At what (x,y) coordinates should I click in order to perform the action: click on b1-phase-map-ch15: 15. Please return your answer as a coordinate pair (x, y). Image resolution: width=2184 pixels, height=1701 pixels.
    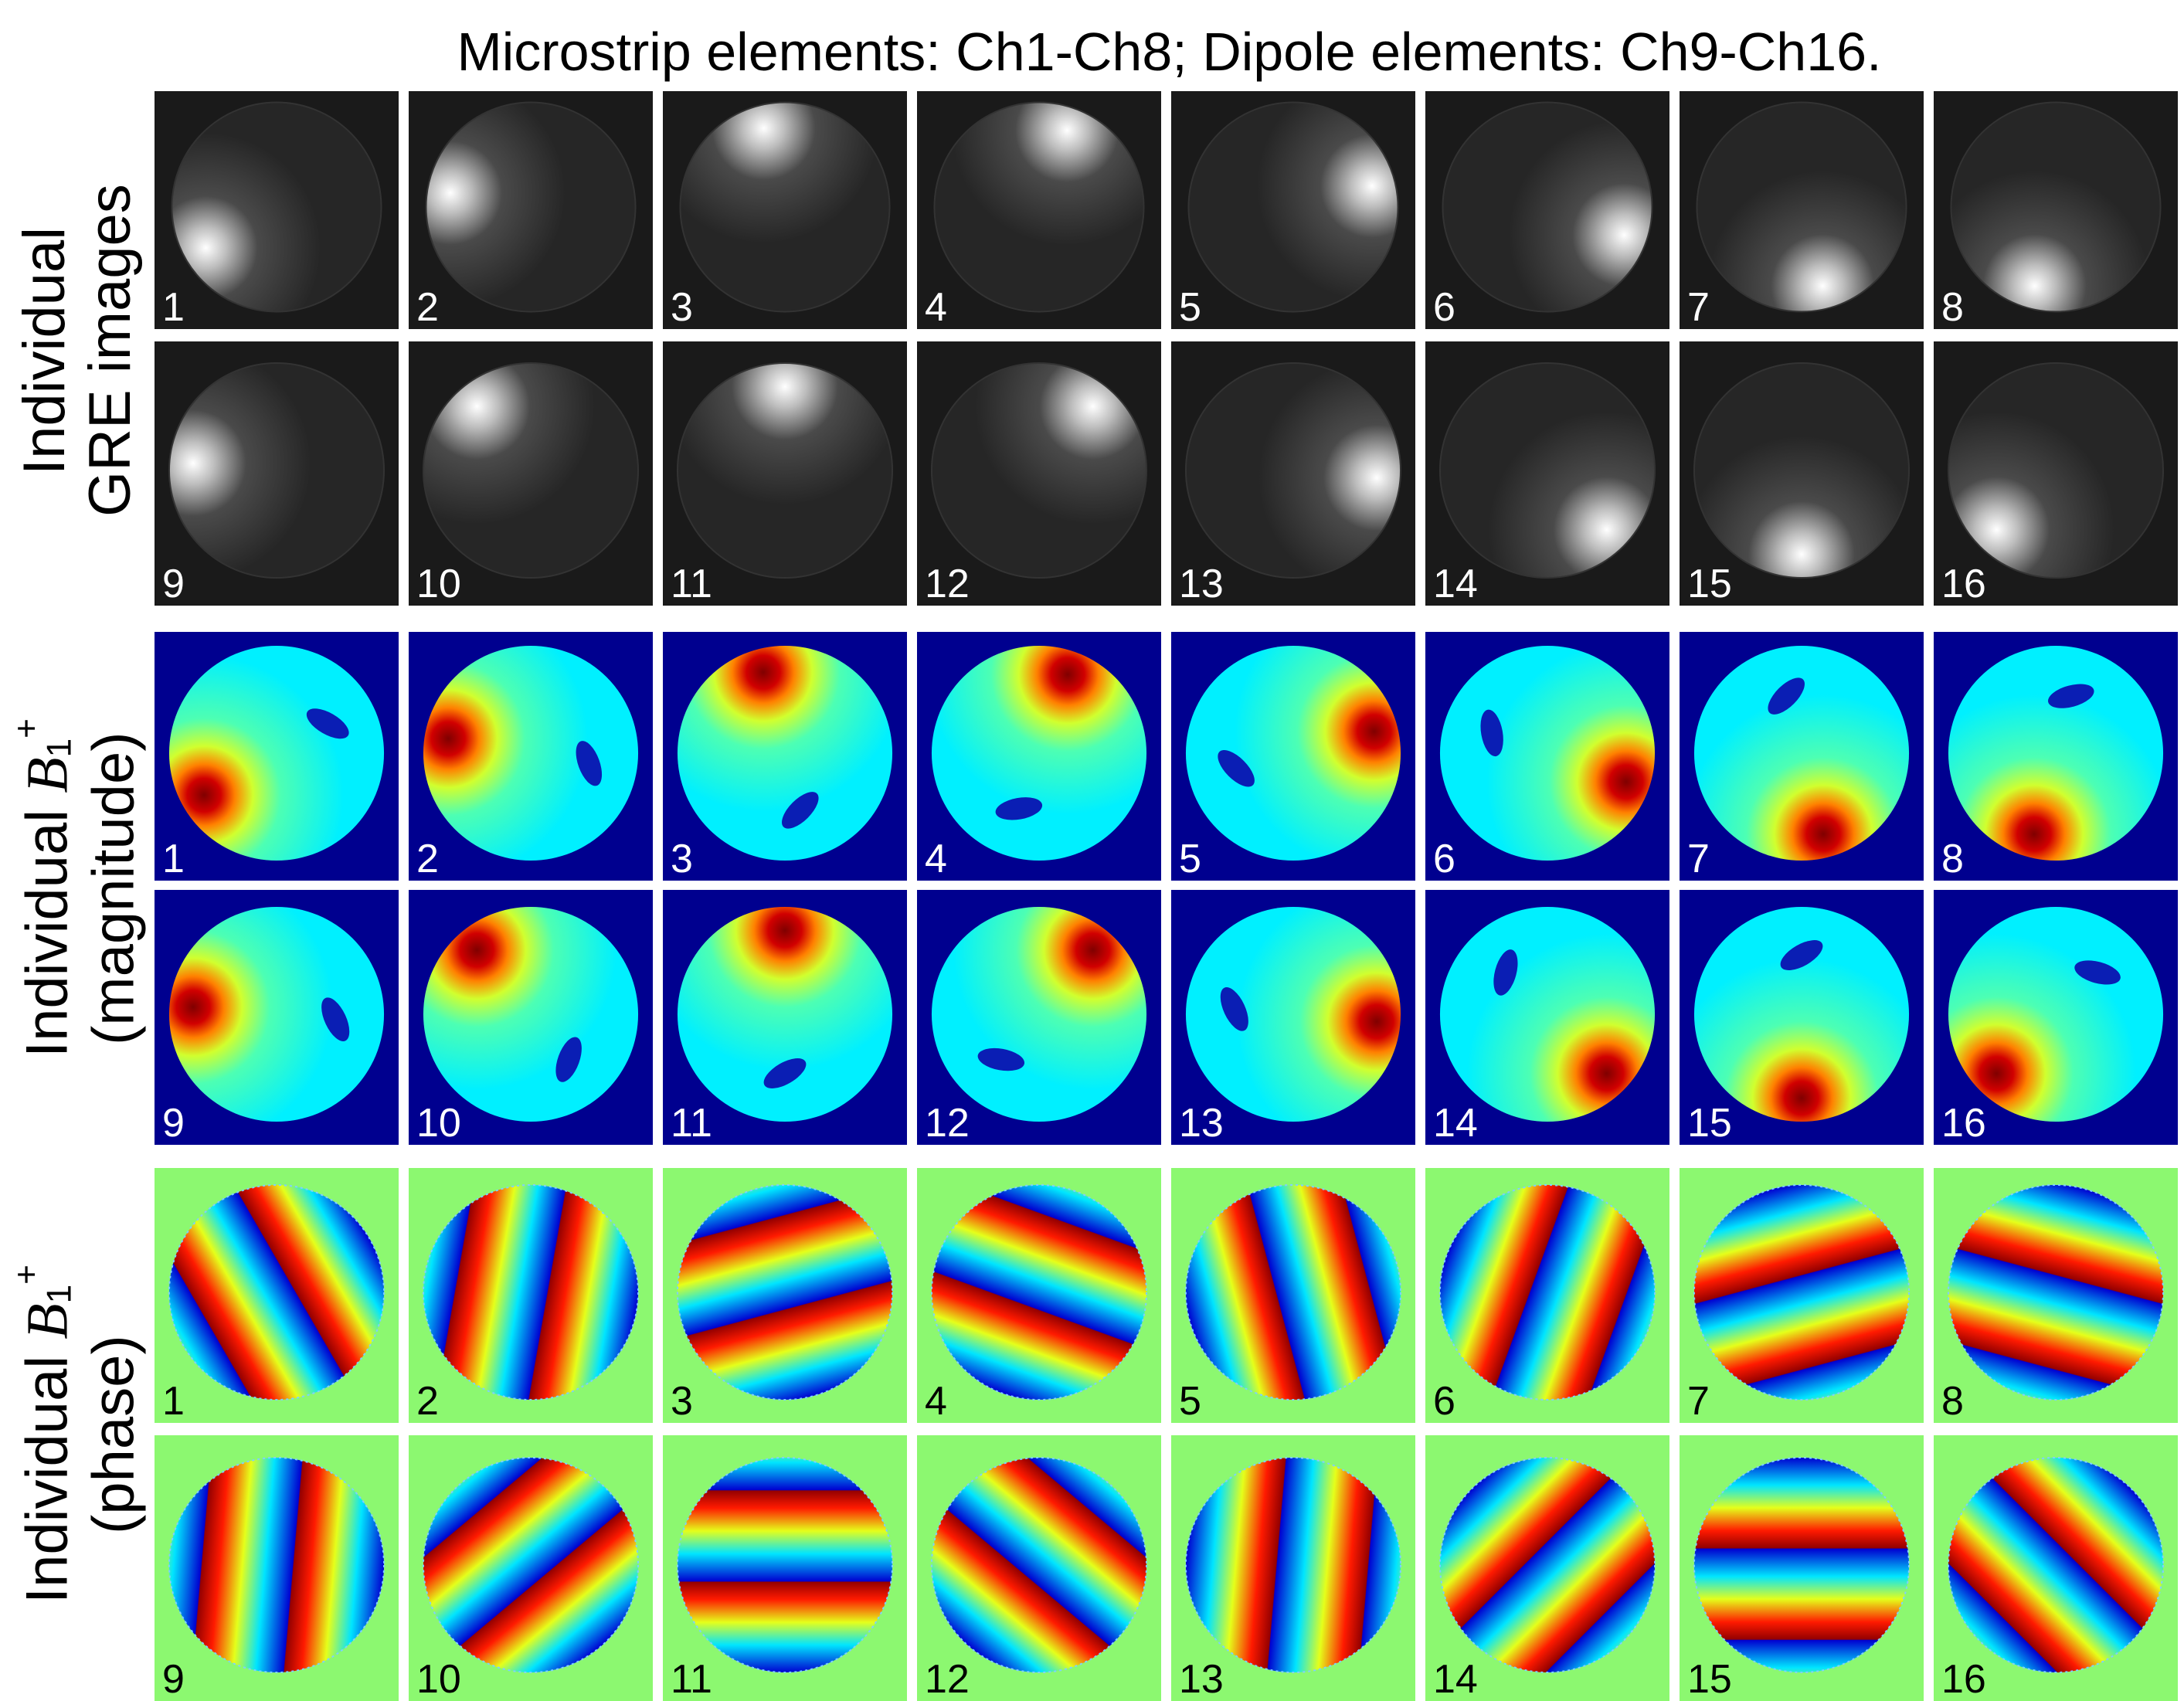
    Looking at the image, I should click on (1802, 1568).